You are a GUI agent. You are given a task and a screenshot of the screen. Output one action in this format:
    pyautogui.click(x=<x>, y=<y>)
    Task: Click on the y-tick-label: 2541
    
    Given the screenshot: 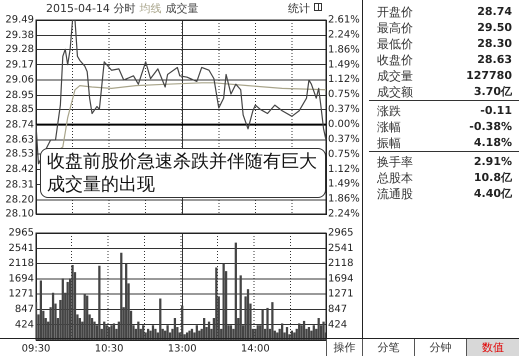 What is the action you would take?
    pyautogui.click(x=21, y=248)
    